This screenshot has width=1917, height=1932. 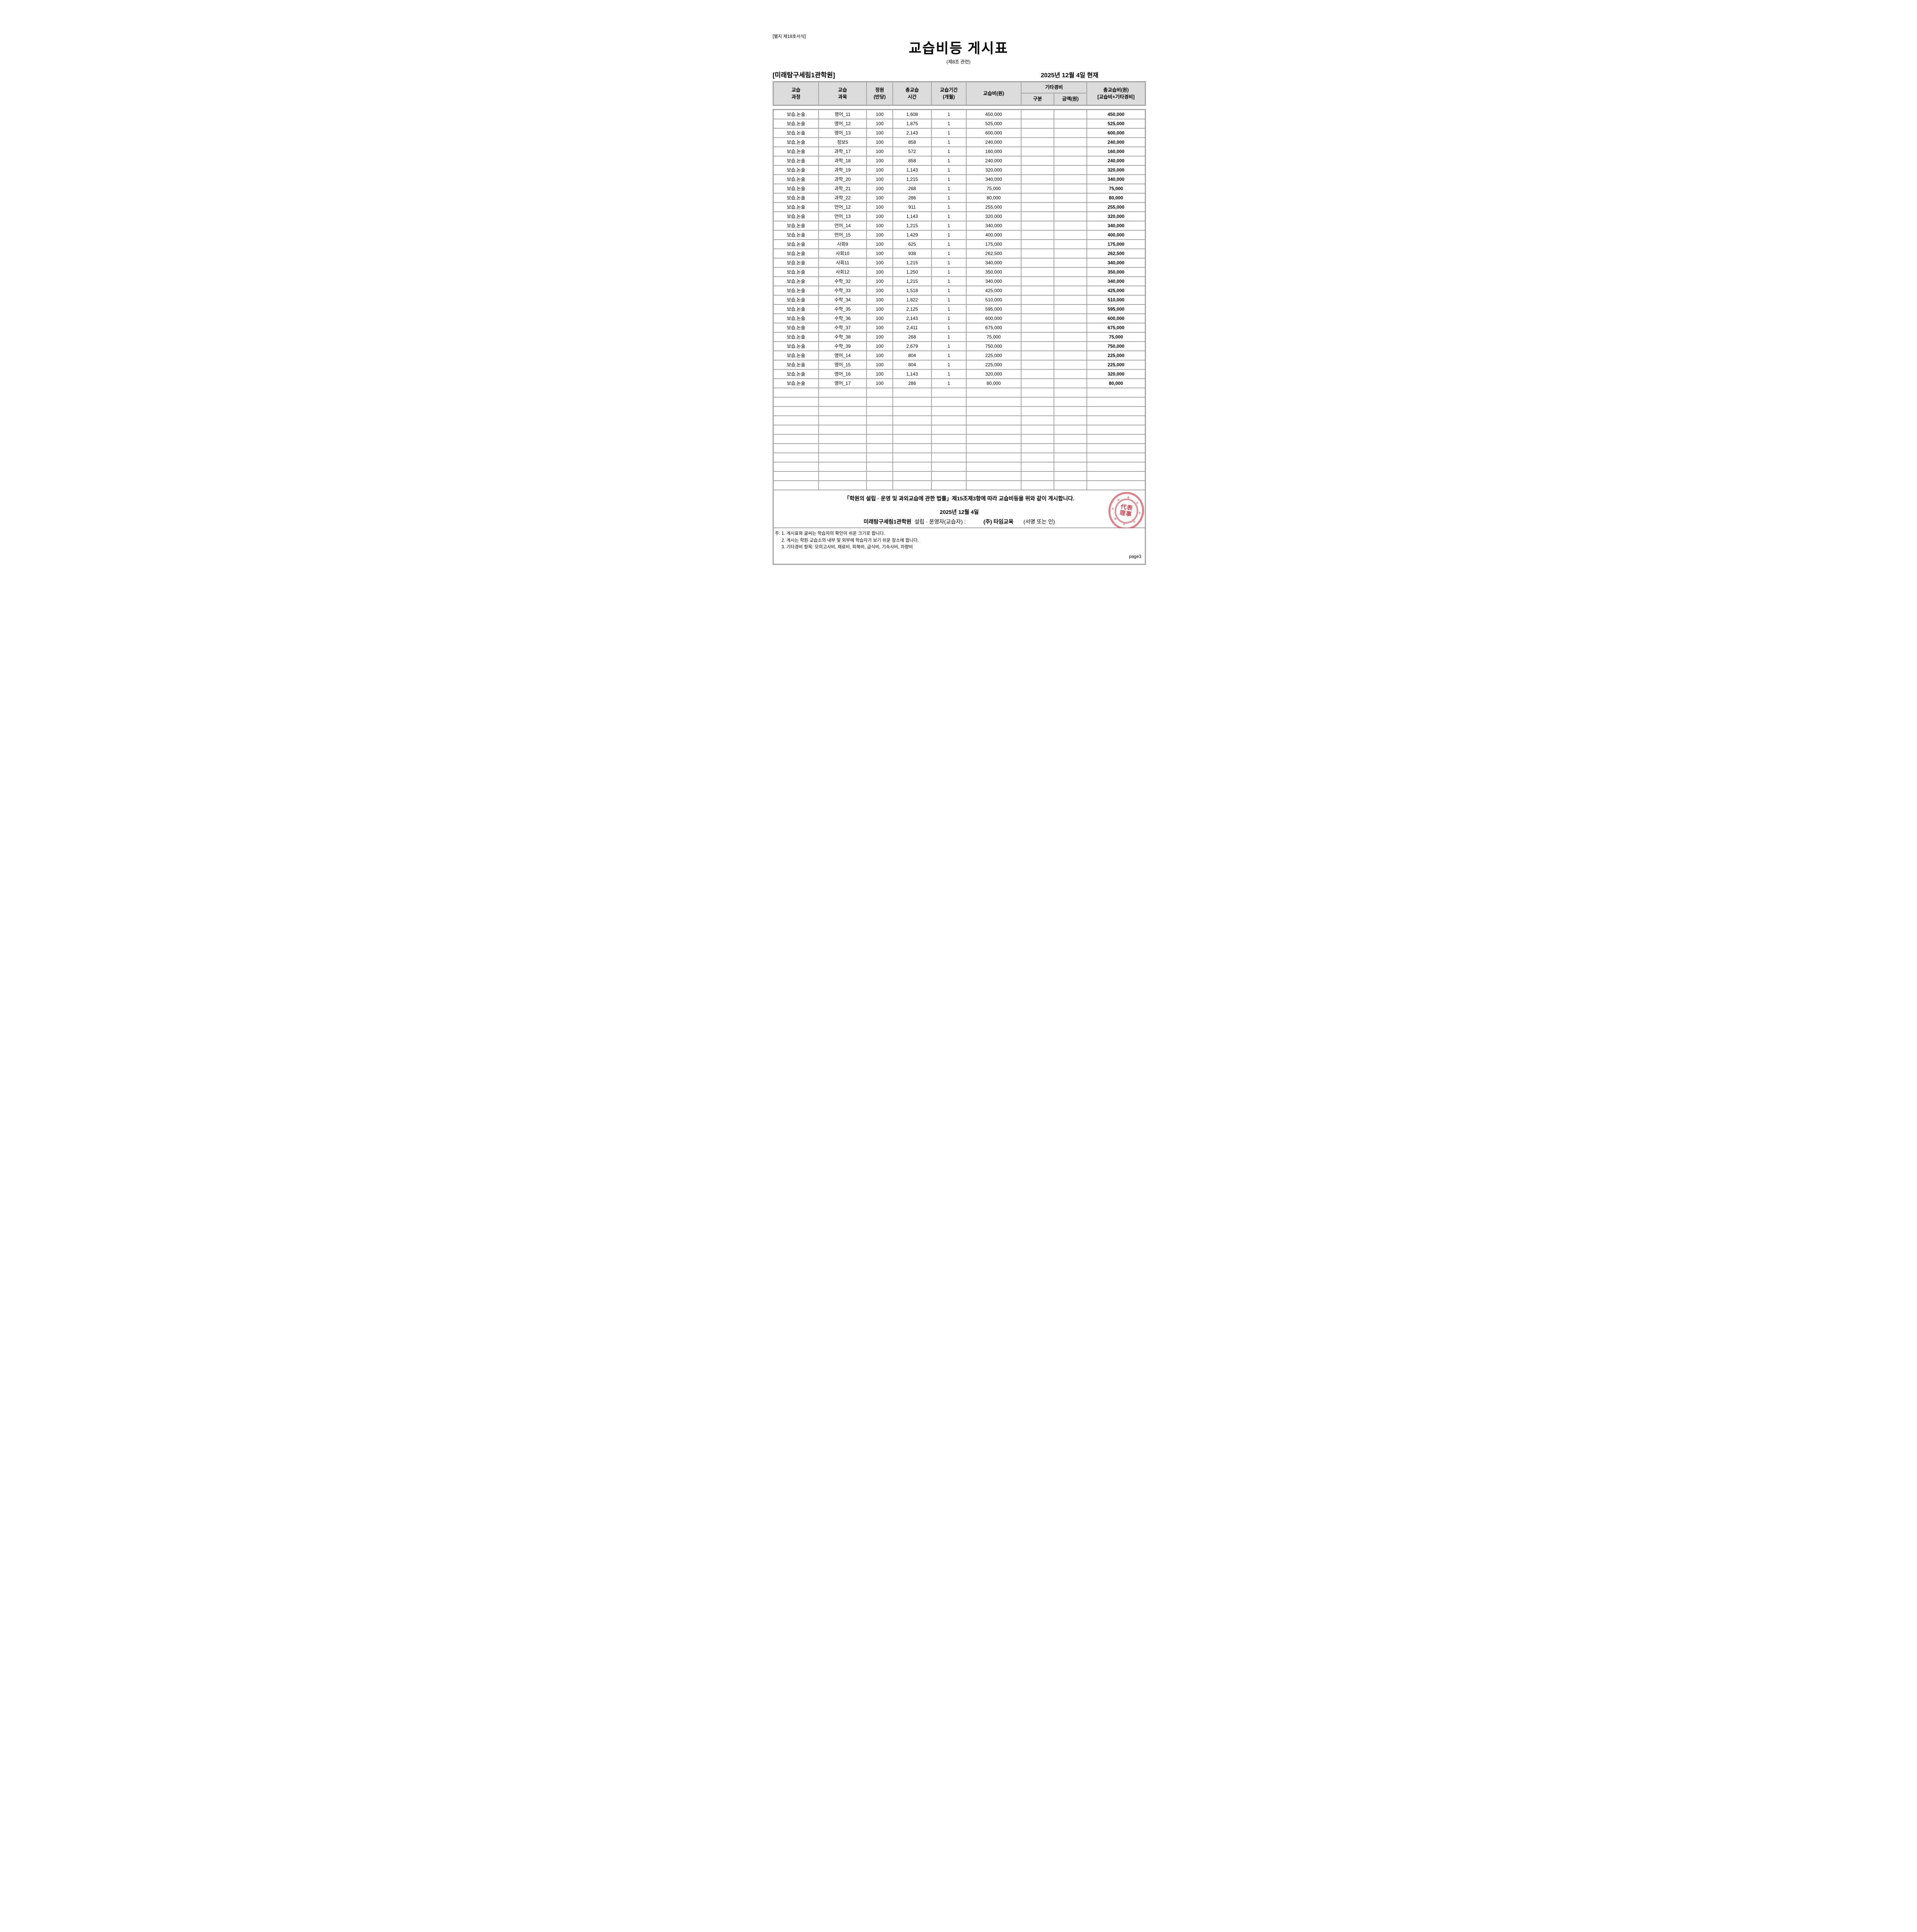 I want to click on cell-total: 450,000, so click(x=1116, y=114).